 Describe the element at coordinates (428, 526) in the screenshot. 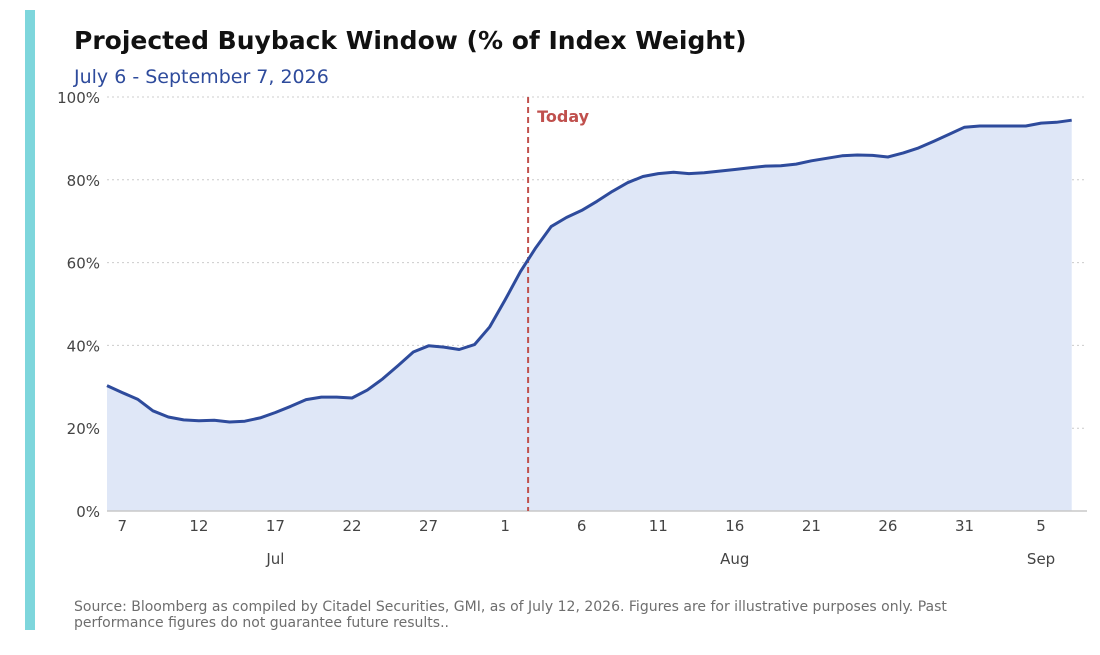

I see `x-tick-label: 27` at that location.